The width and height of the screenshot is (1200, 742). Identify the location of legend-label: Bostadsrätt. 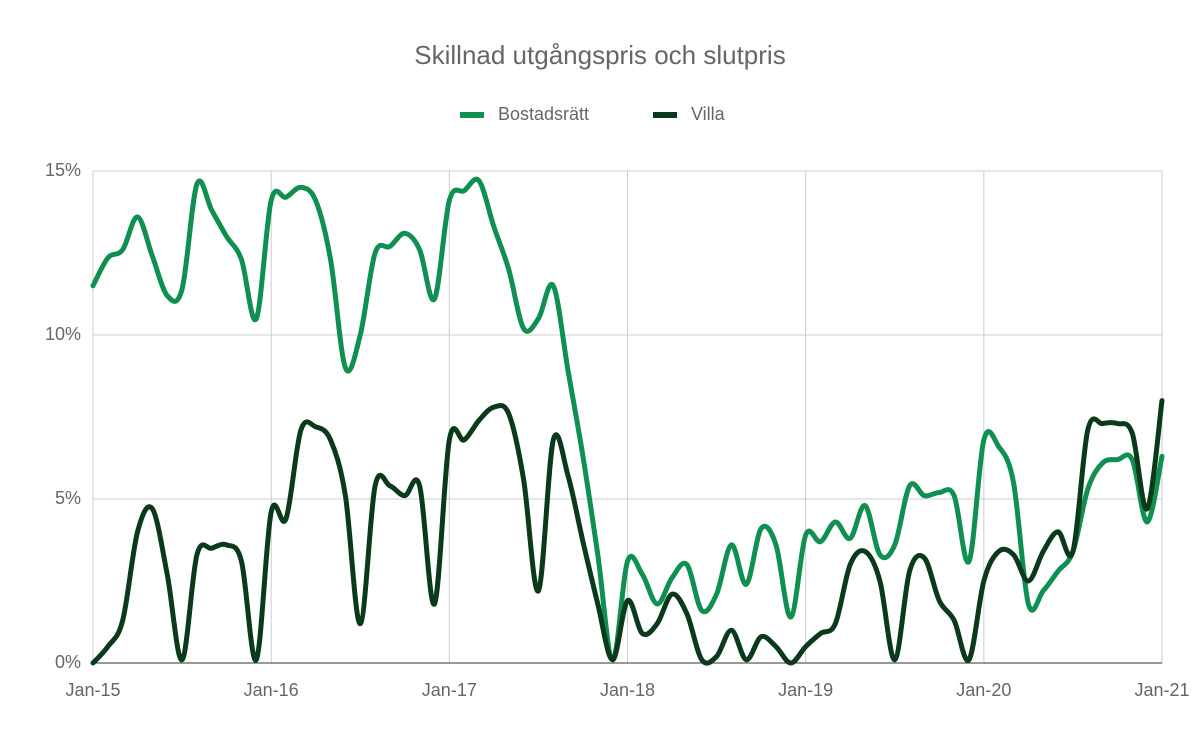
(543, 114).